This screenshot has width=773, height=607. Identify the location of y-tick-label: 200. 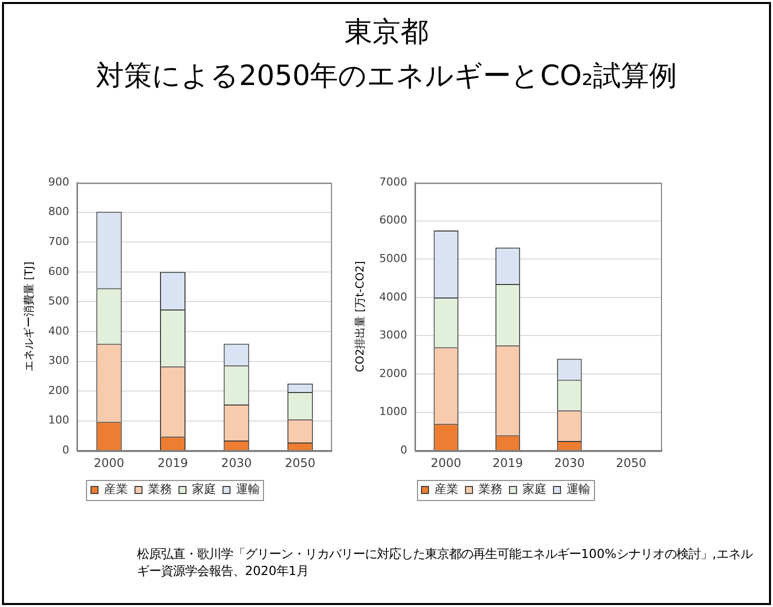
(59, 390).